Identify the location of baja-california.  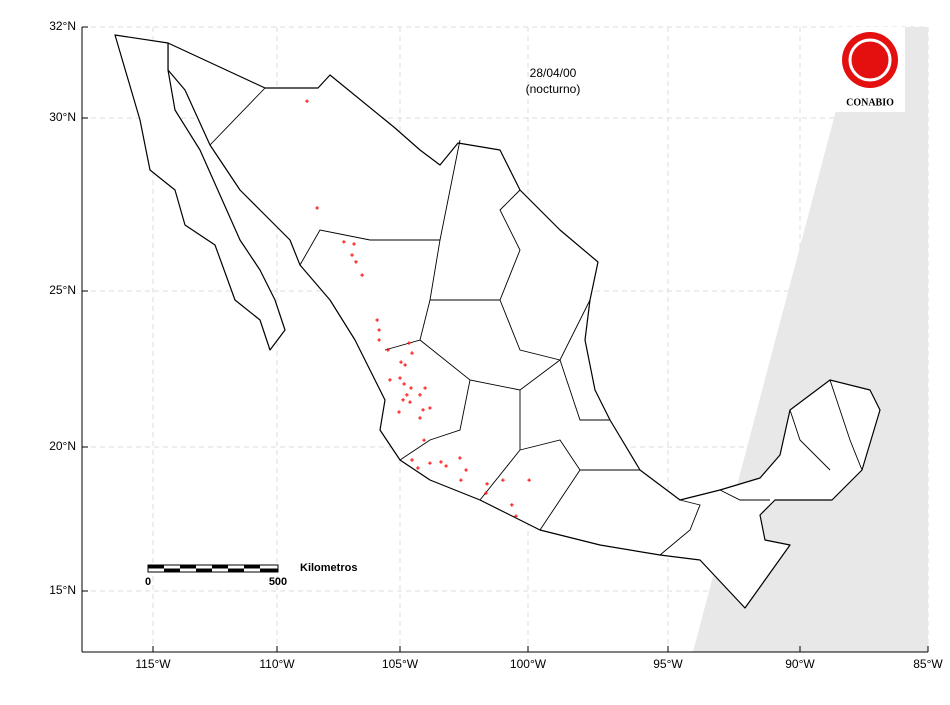
(200, 192).